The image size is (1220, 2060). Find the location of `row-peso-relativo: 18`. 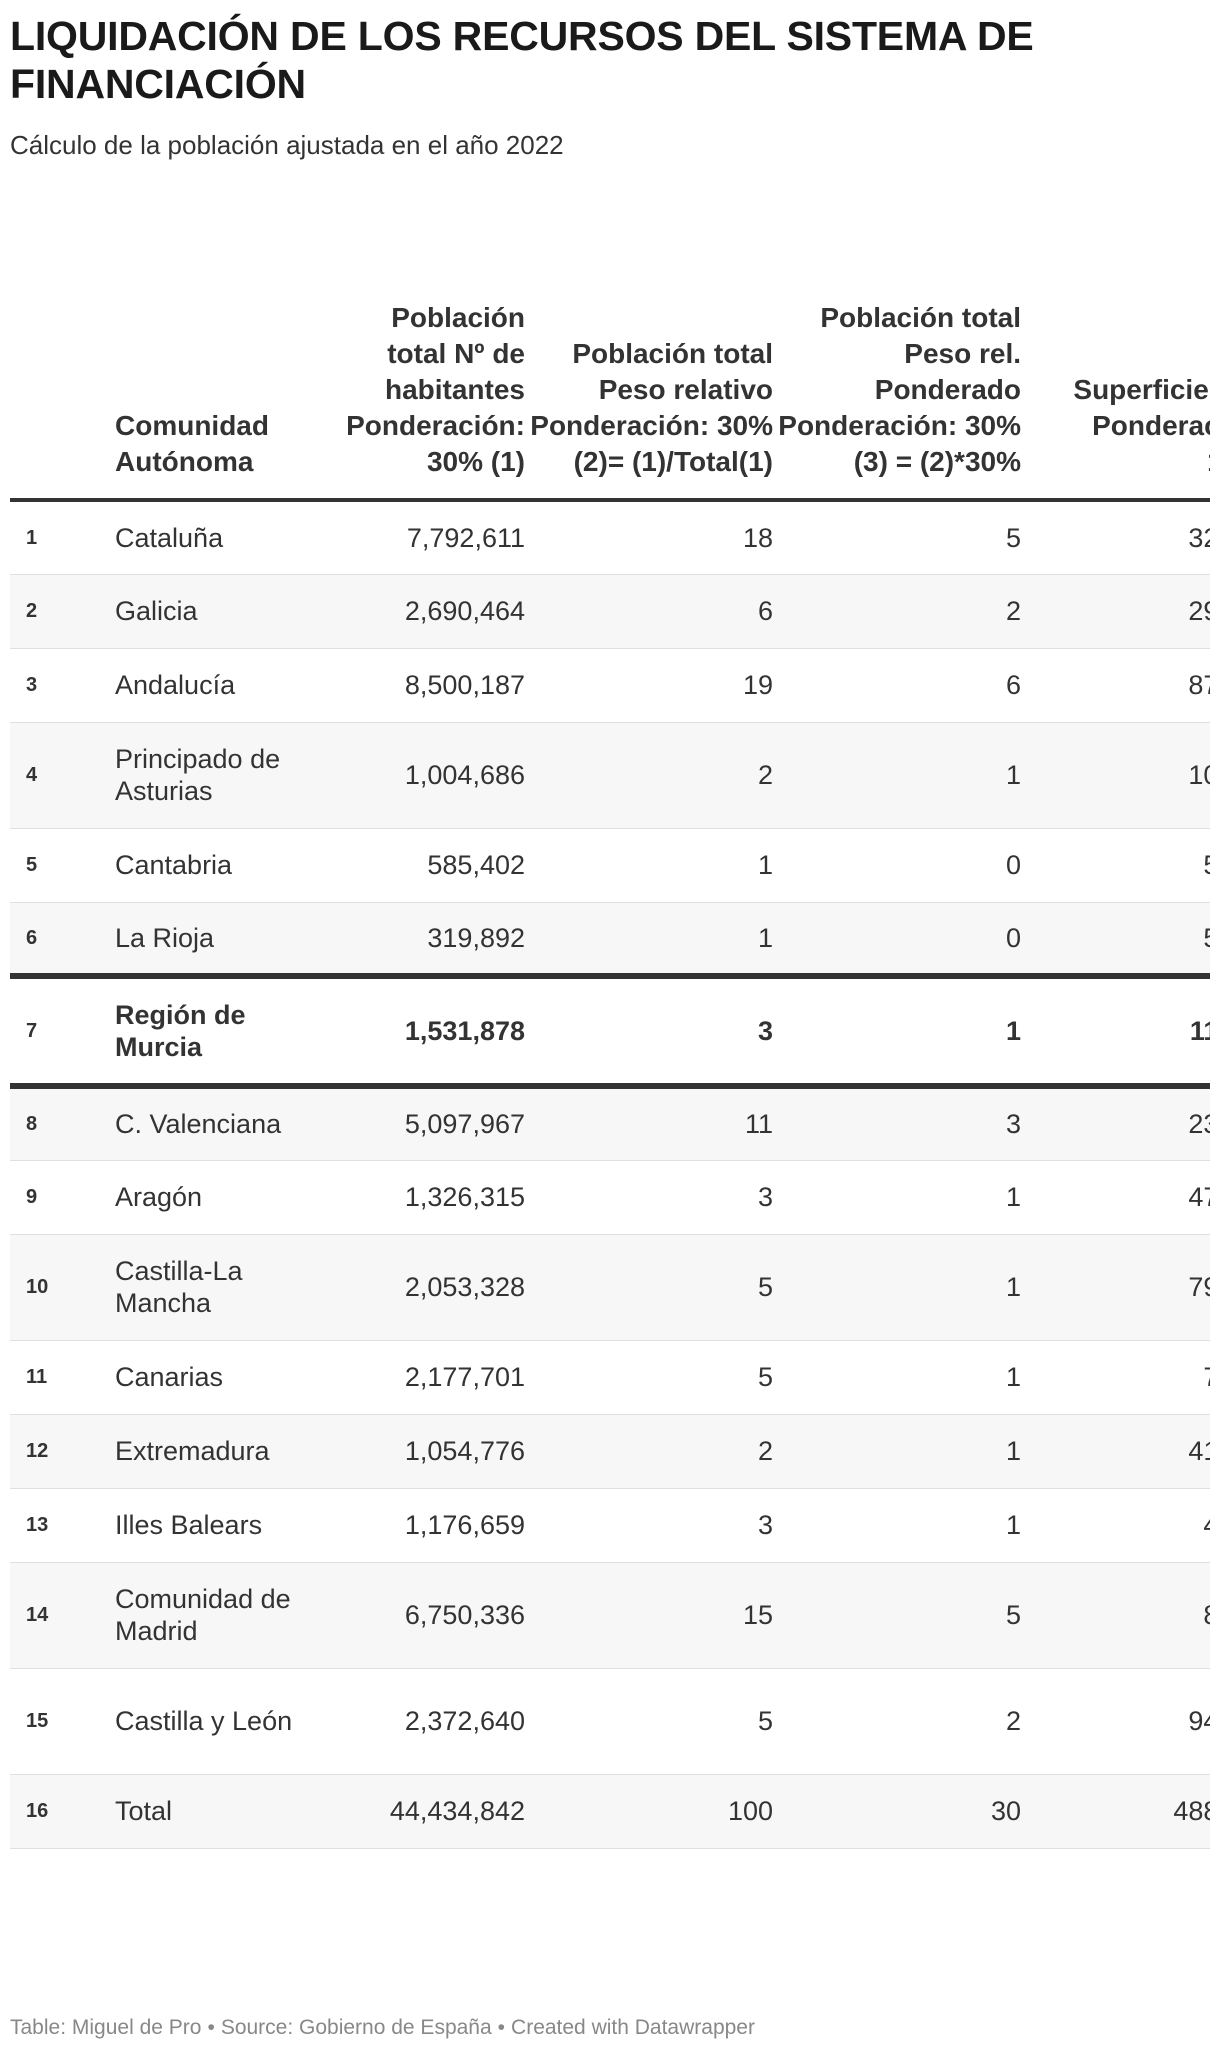

row-peso-relativo: 18 is located at coordinates (649, 537).